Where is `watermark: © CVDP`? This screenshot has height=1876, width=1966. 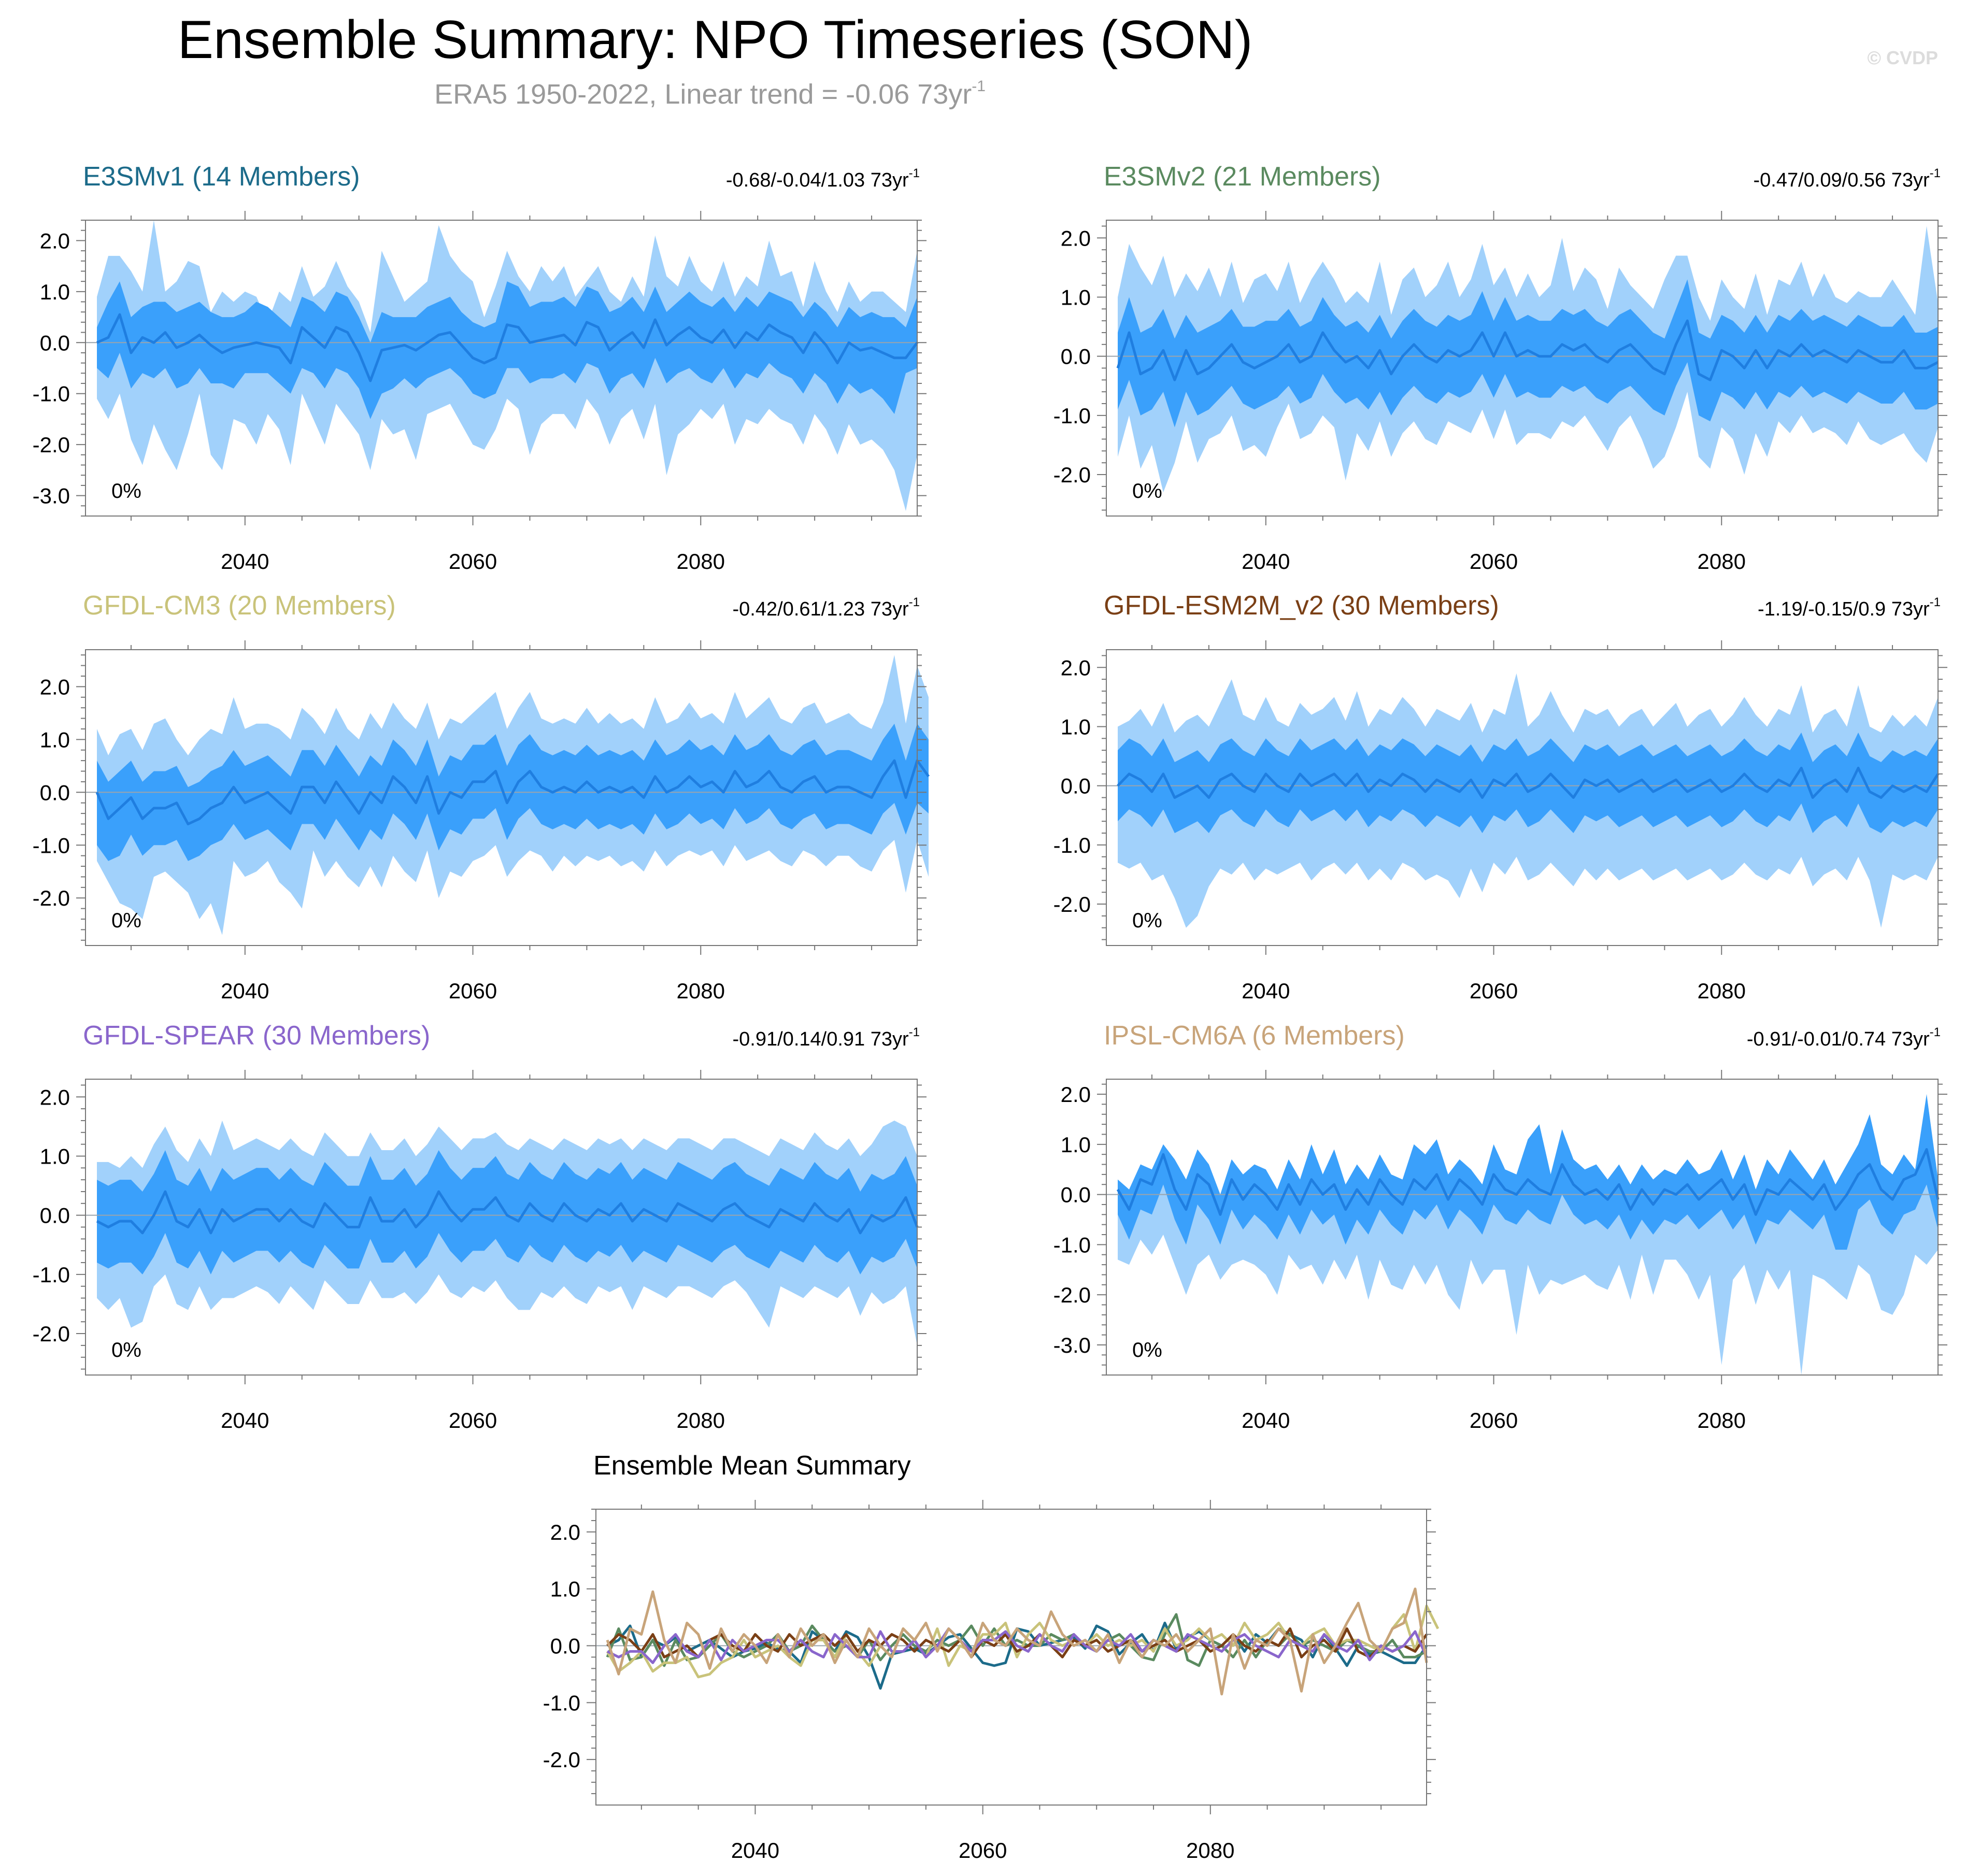 watermark: © CVDP is located at coordinates (1903, 57).